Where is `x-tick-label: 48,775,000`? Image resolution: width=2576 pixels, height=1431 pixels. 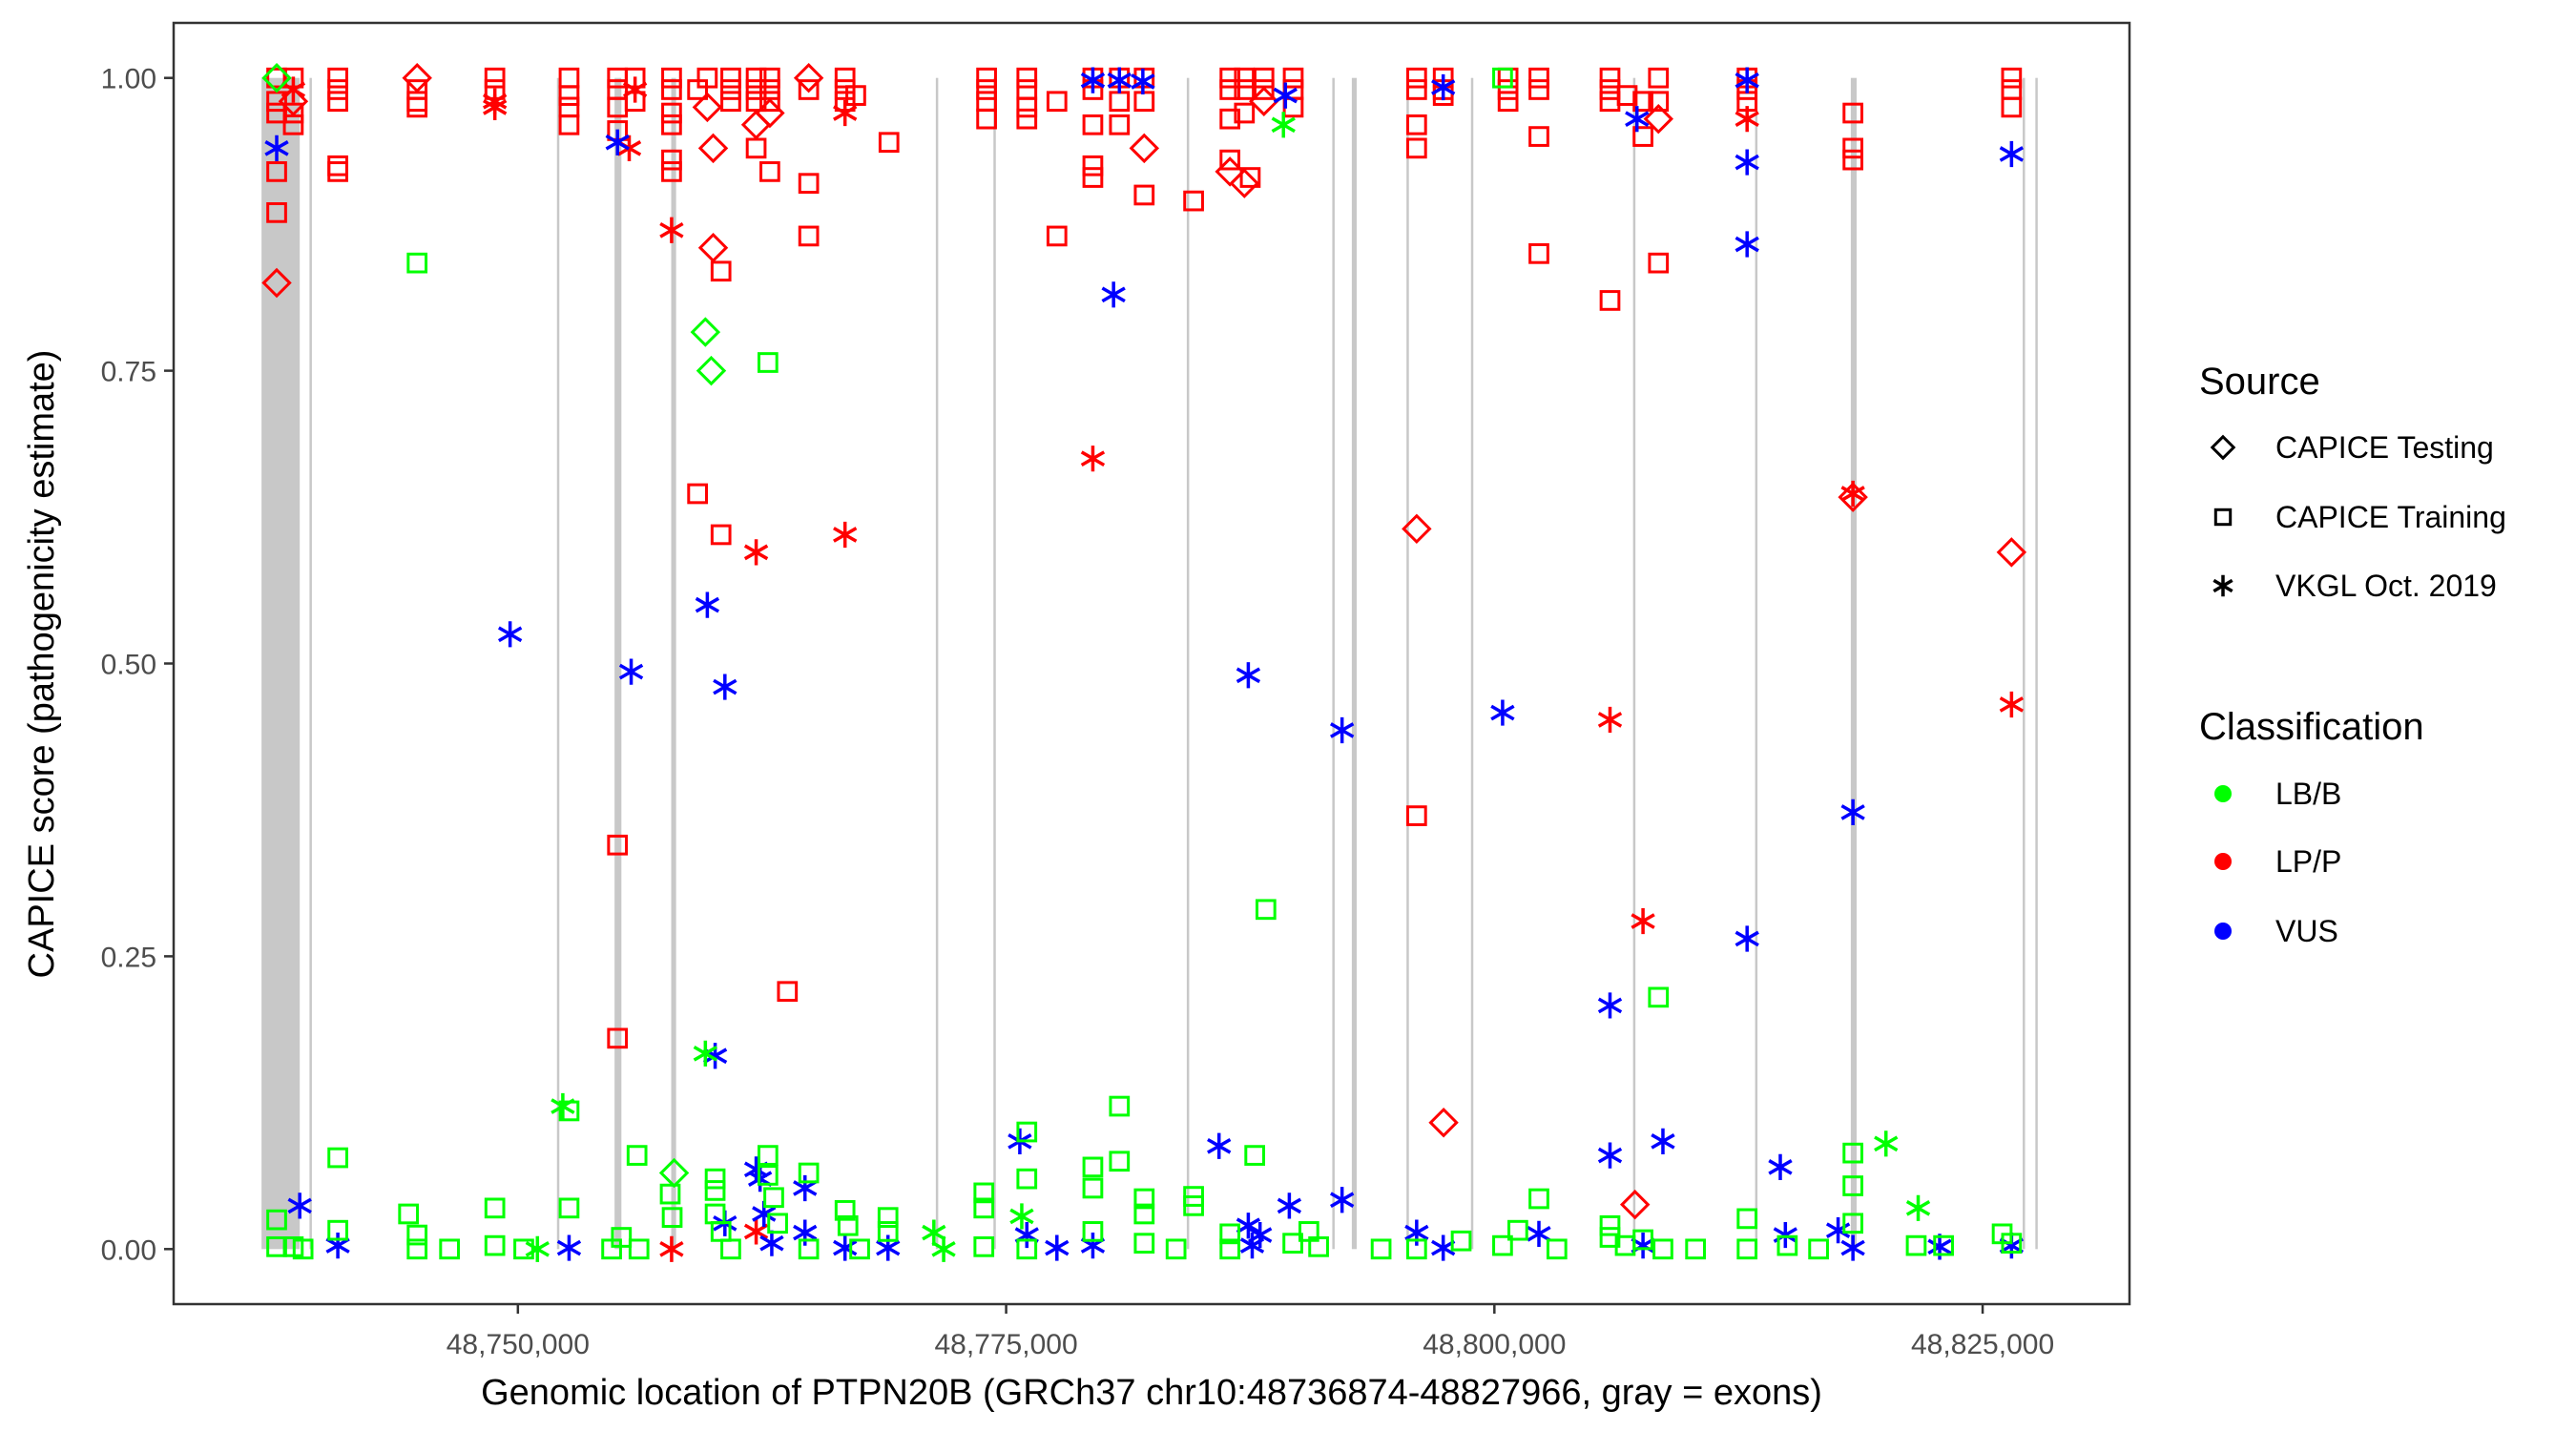
x-tick-label: 48,775,000 is located at coordinates (1005, 1344).